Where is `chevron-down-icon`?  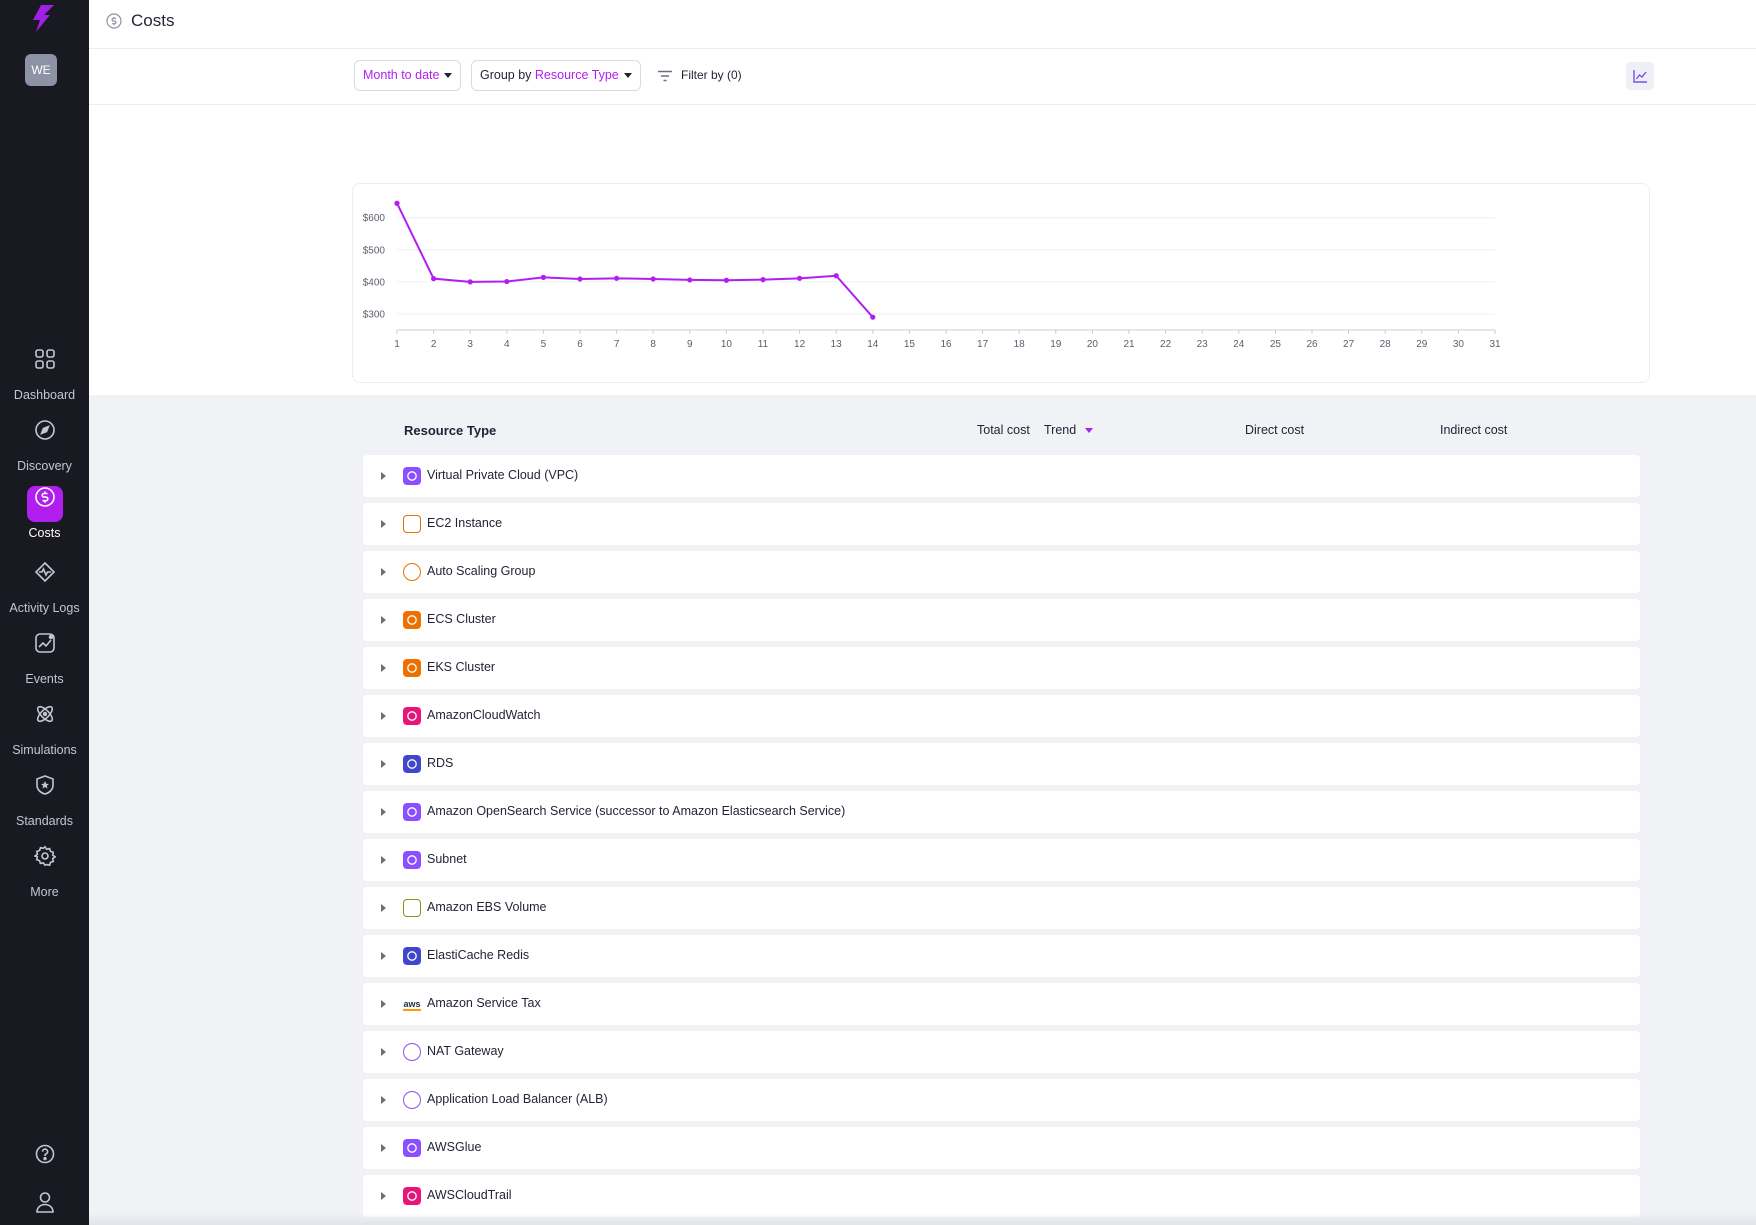 chevron-down-icon is located at coordinates (448, 76).